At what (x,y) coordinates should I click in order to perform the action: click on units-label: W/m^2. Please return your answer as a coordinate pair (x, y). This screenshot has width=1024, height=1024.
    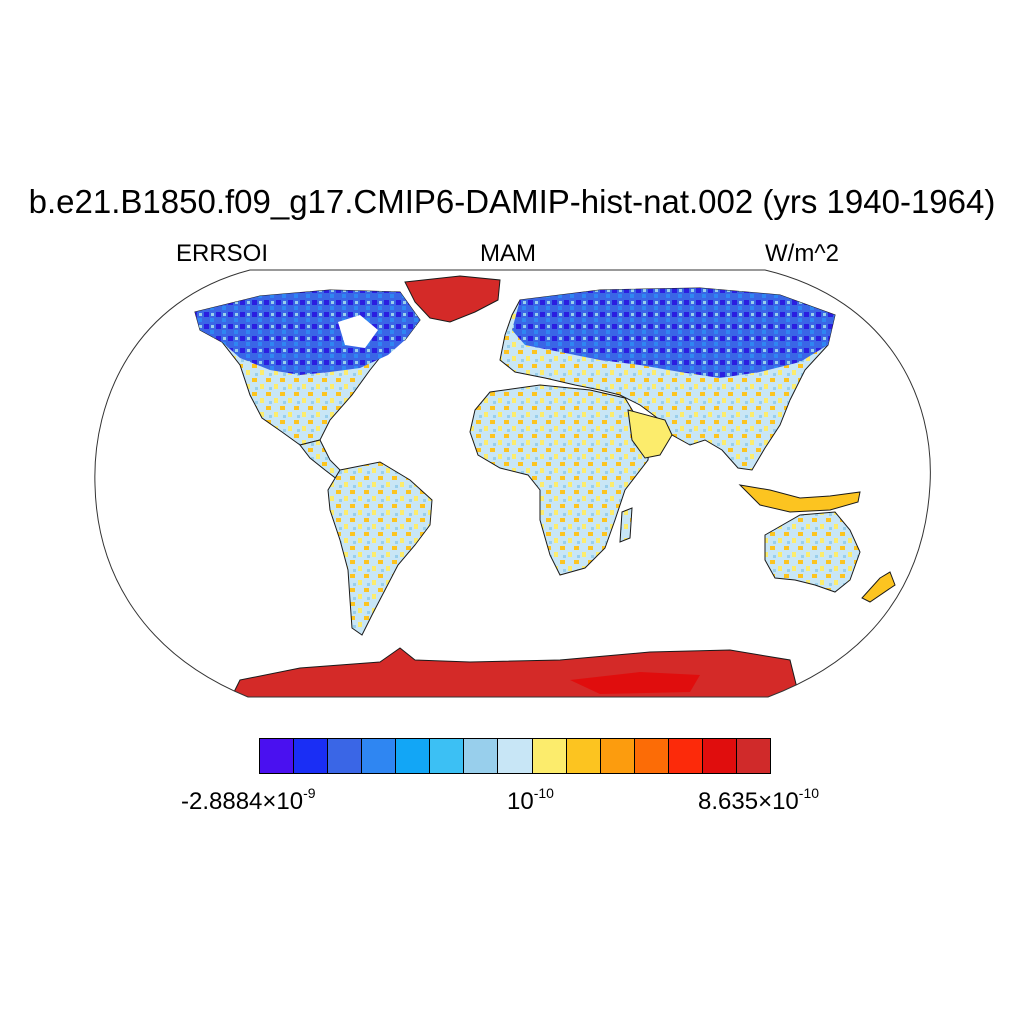
    Looking at the image, I should click on (802, 253).